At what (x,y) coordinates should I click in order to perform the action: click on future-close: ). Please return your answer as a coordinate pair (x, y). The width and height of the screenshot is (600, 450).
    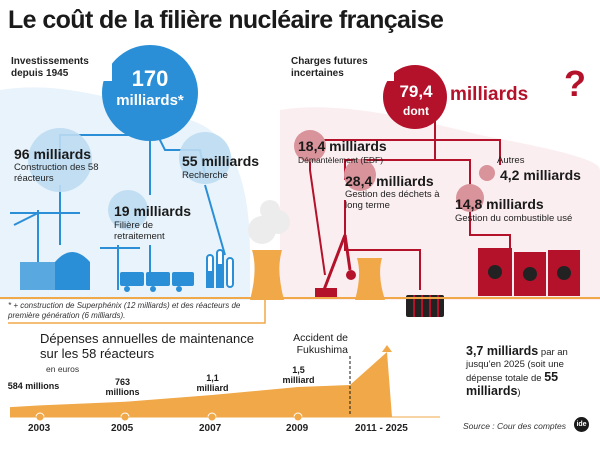
    Looking at the image, I should click on (519, 392).